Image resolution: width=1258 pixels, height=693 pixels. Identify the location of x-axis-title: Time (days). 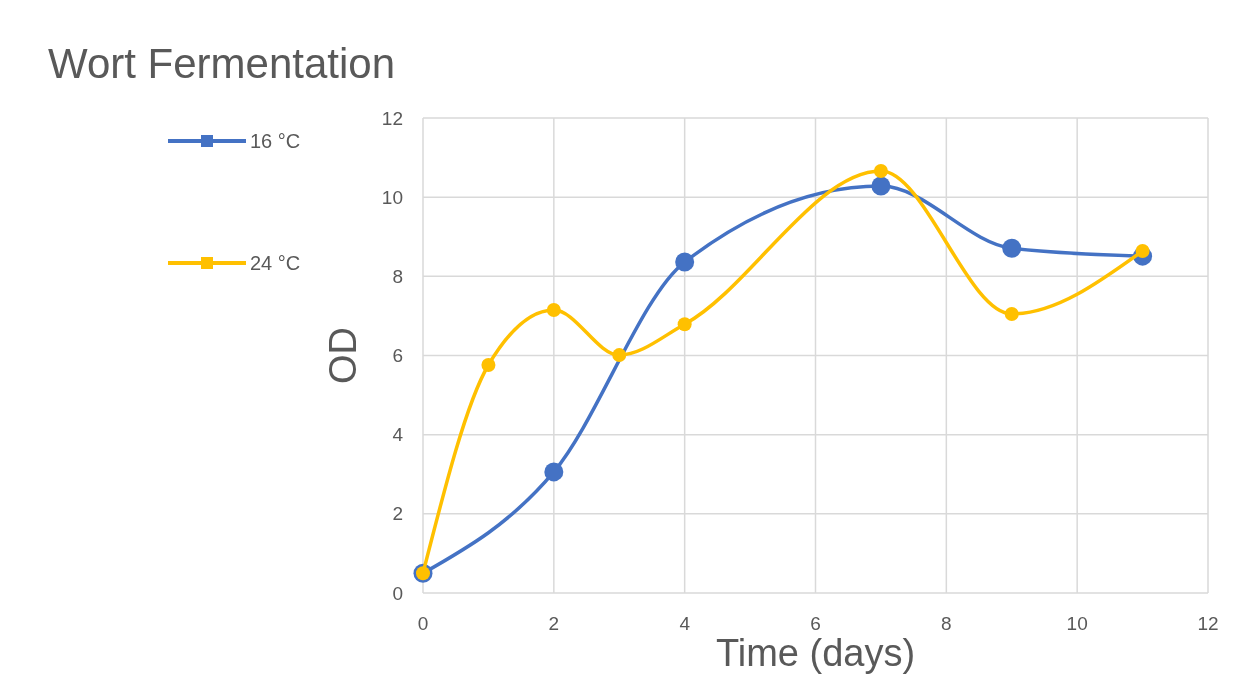
(815, 653).